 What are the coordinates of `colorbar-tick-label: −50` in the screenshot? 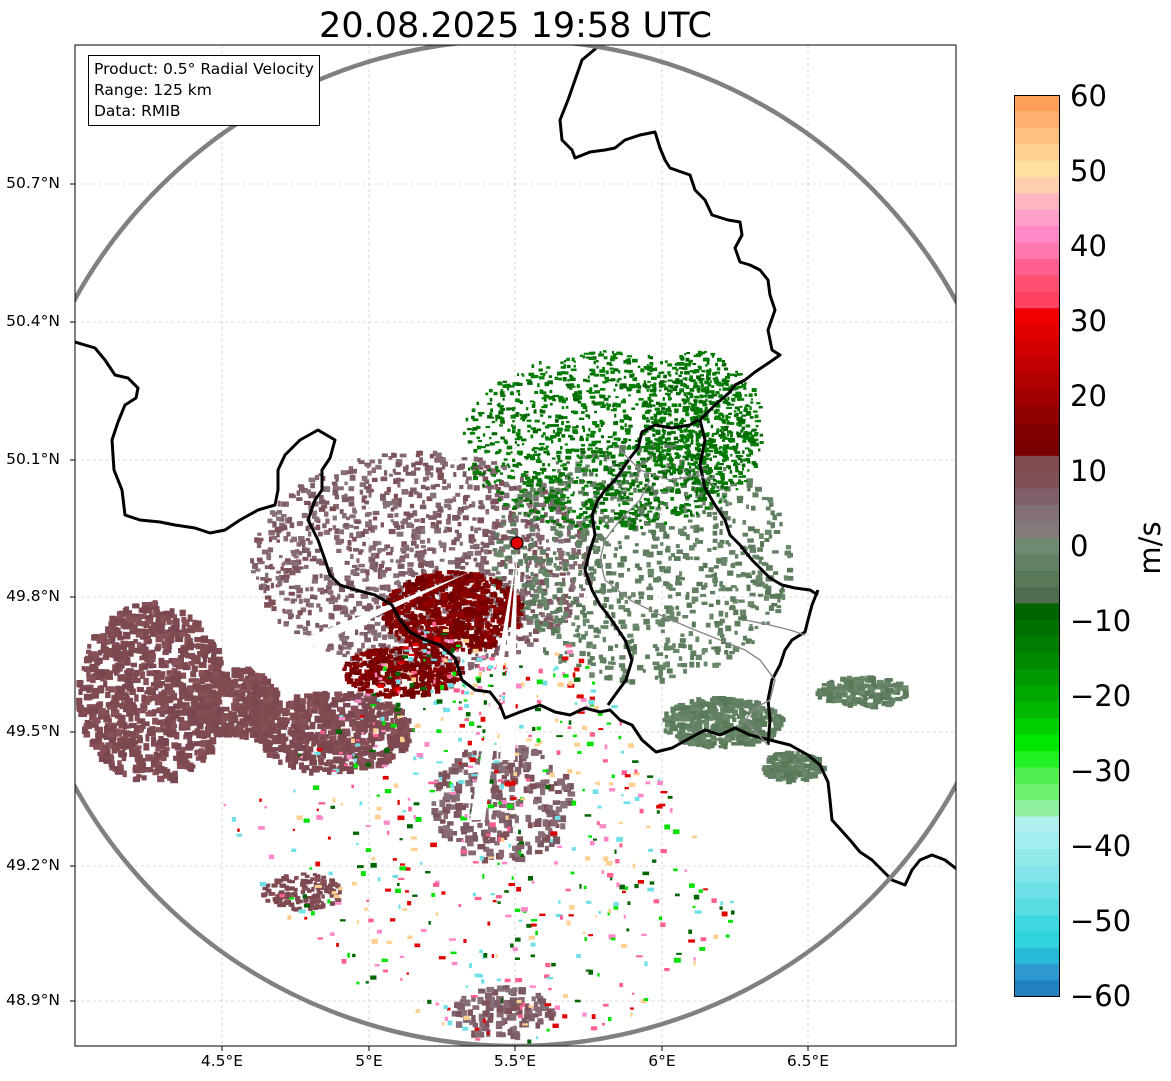 It's located at (1101, 921).